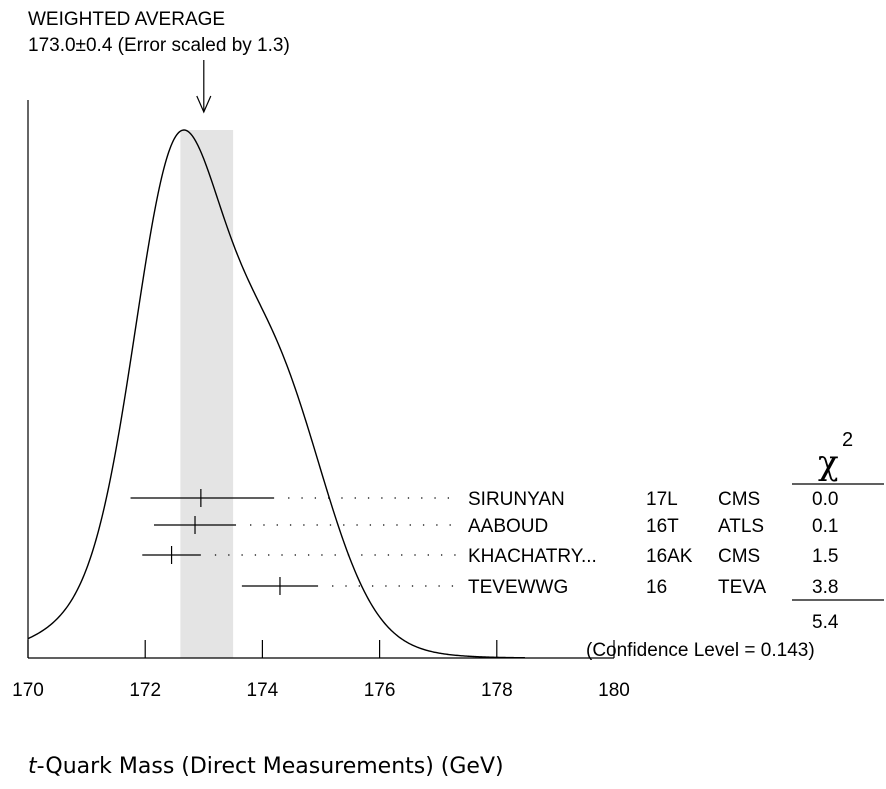 The height and width of the screenshot is (789, 886). What do you see at coordinates (508, 526) in the screenshot?
I see `author-label: AABOUD` at bounding box center [508, 526].